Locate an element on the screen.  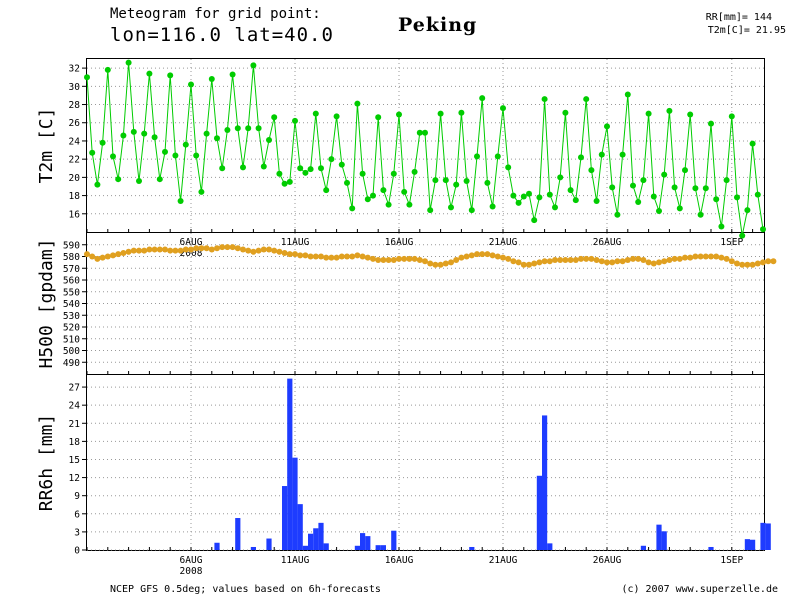
summary-rr-total: RR[mm]= 144 is located at coordinates (738, 17).